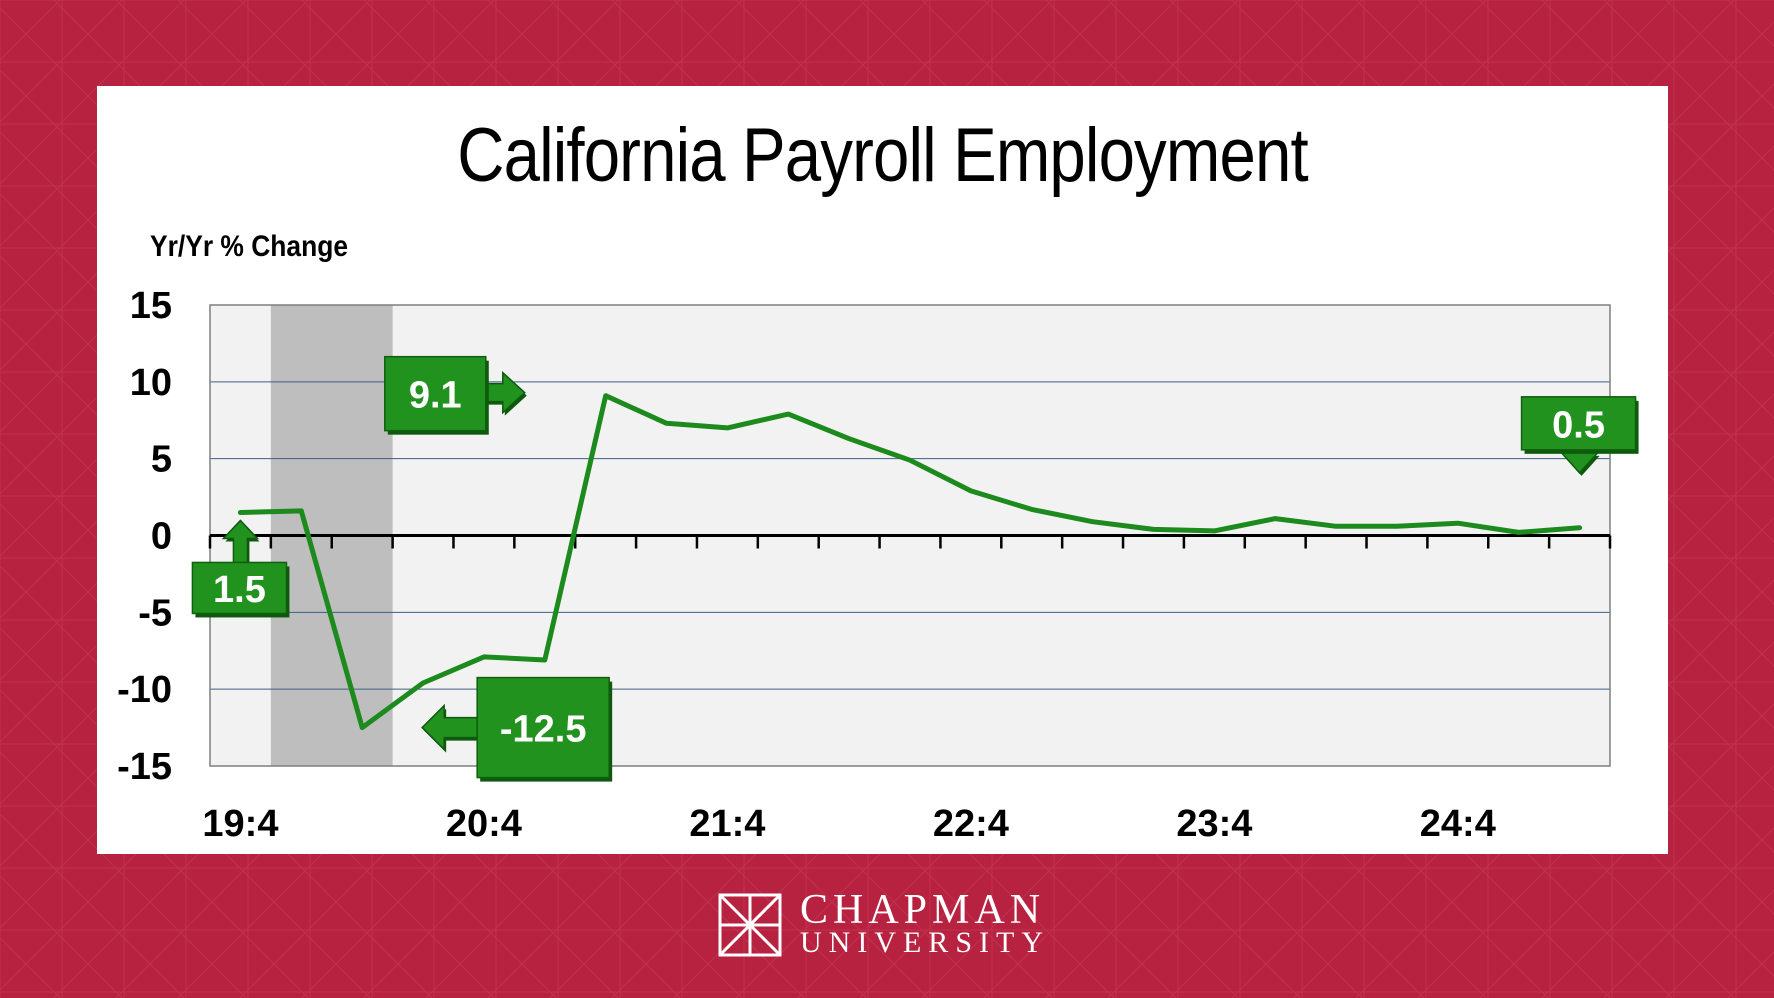 The width and height of the screenshot is (1774, 998). Describe the element at coordinates (1214, 824) in the screenshot. I see `x-tick-label: 23:4` at that location.